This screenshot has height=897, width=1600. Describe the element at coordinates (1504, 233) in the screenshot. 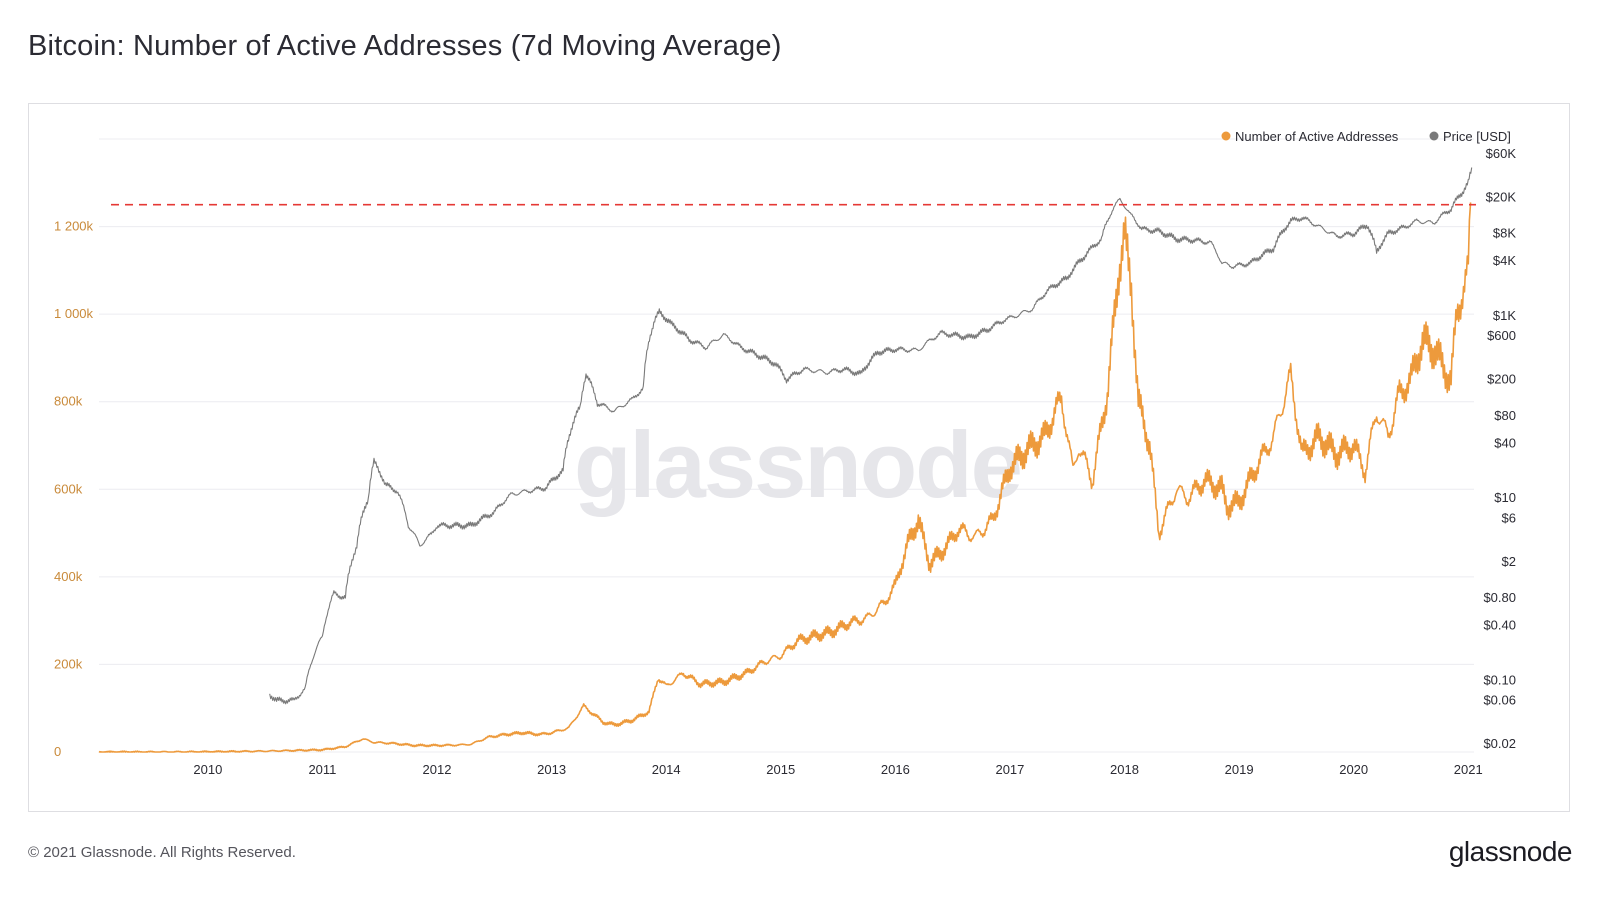

I see `right-tick-label: $8K` at that location.